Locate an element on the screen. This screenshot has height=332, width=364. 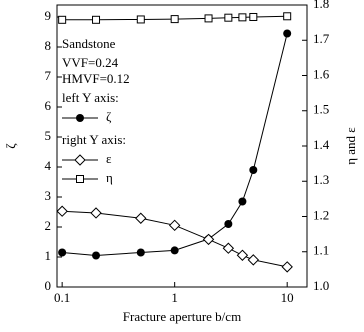
annotation: Sandstone is located at coordinates (89, 43).